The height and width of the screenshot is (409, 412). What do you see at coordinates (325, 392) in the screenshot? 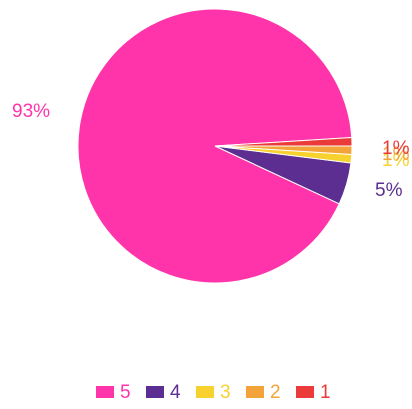
I see `legend-label-1: 1` at bounding box center [325, 392].